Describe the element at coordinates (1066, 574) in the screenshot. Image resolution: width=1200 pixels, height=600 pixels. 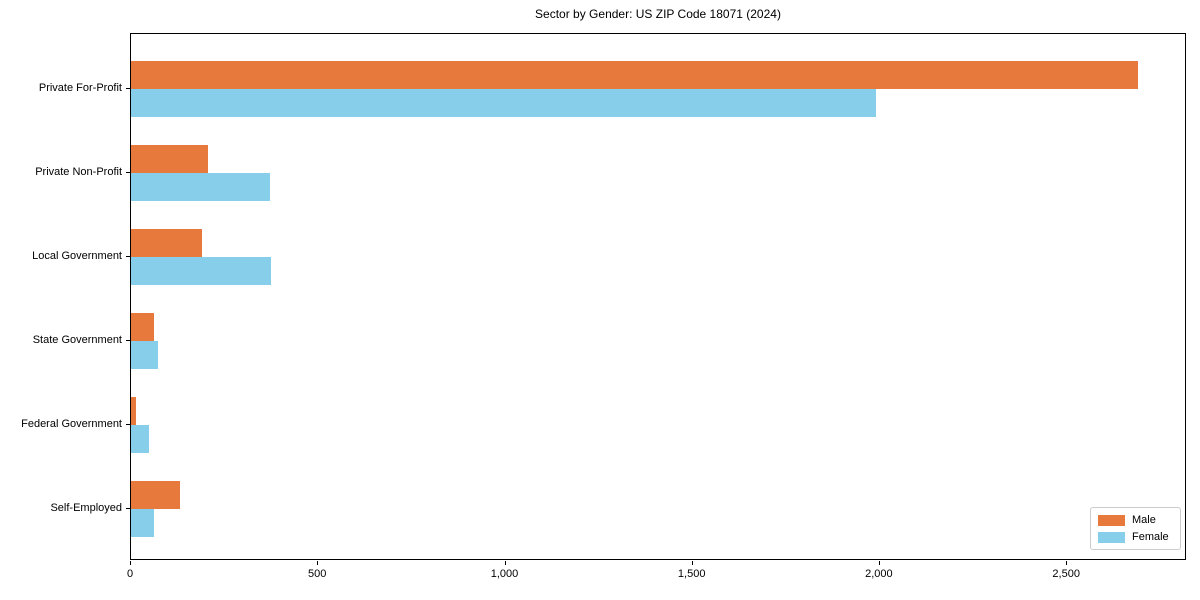
I see `x-tick-label: 2,500` at that location.